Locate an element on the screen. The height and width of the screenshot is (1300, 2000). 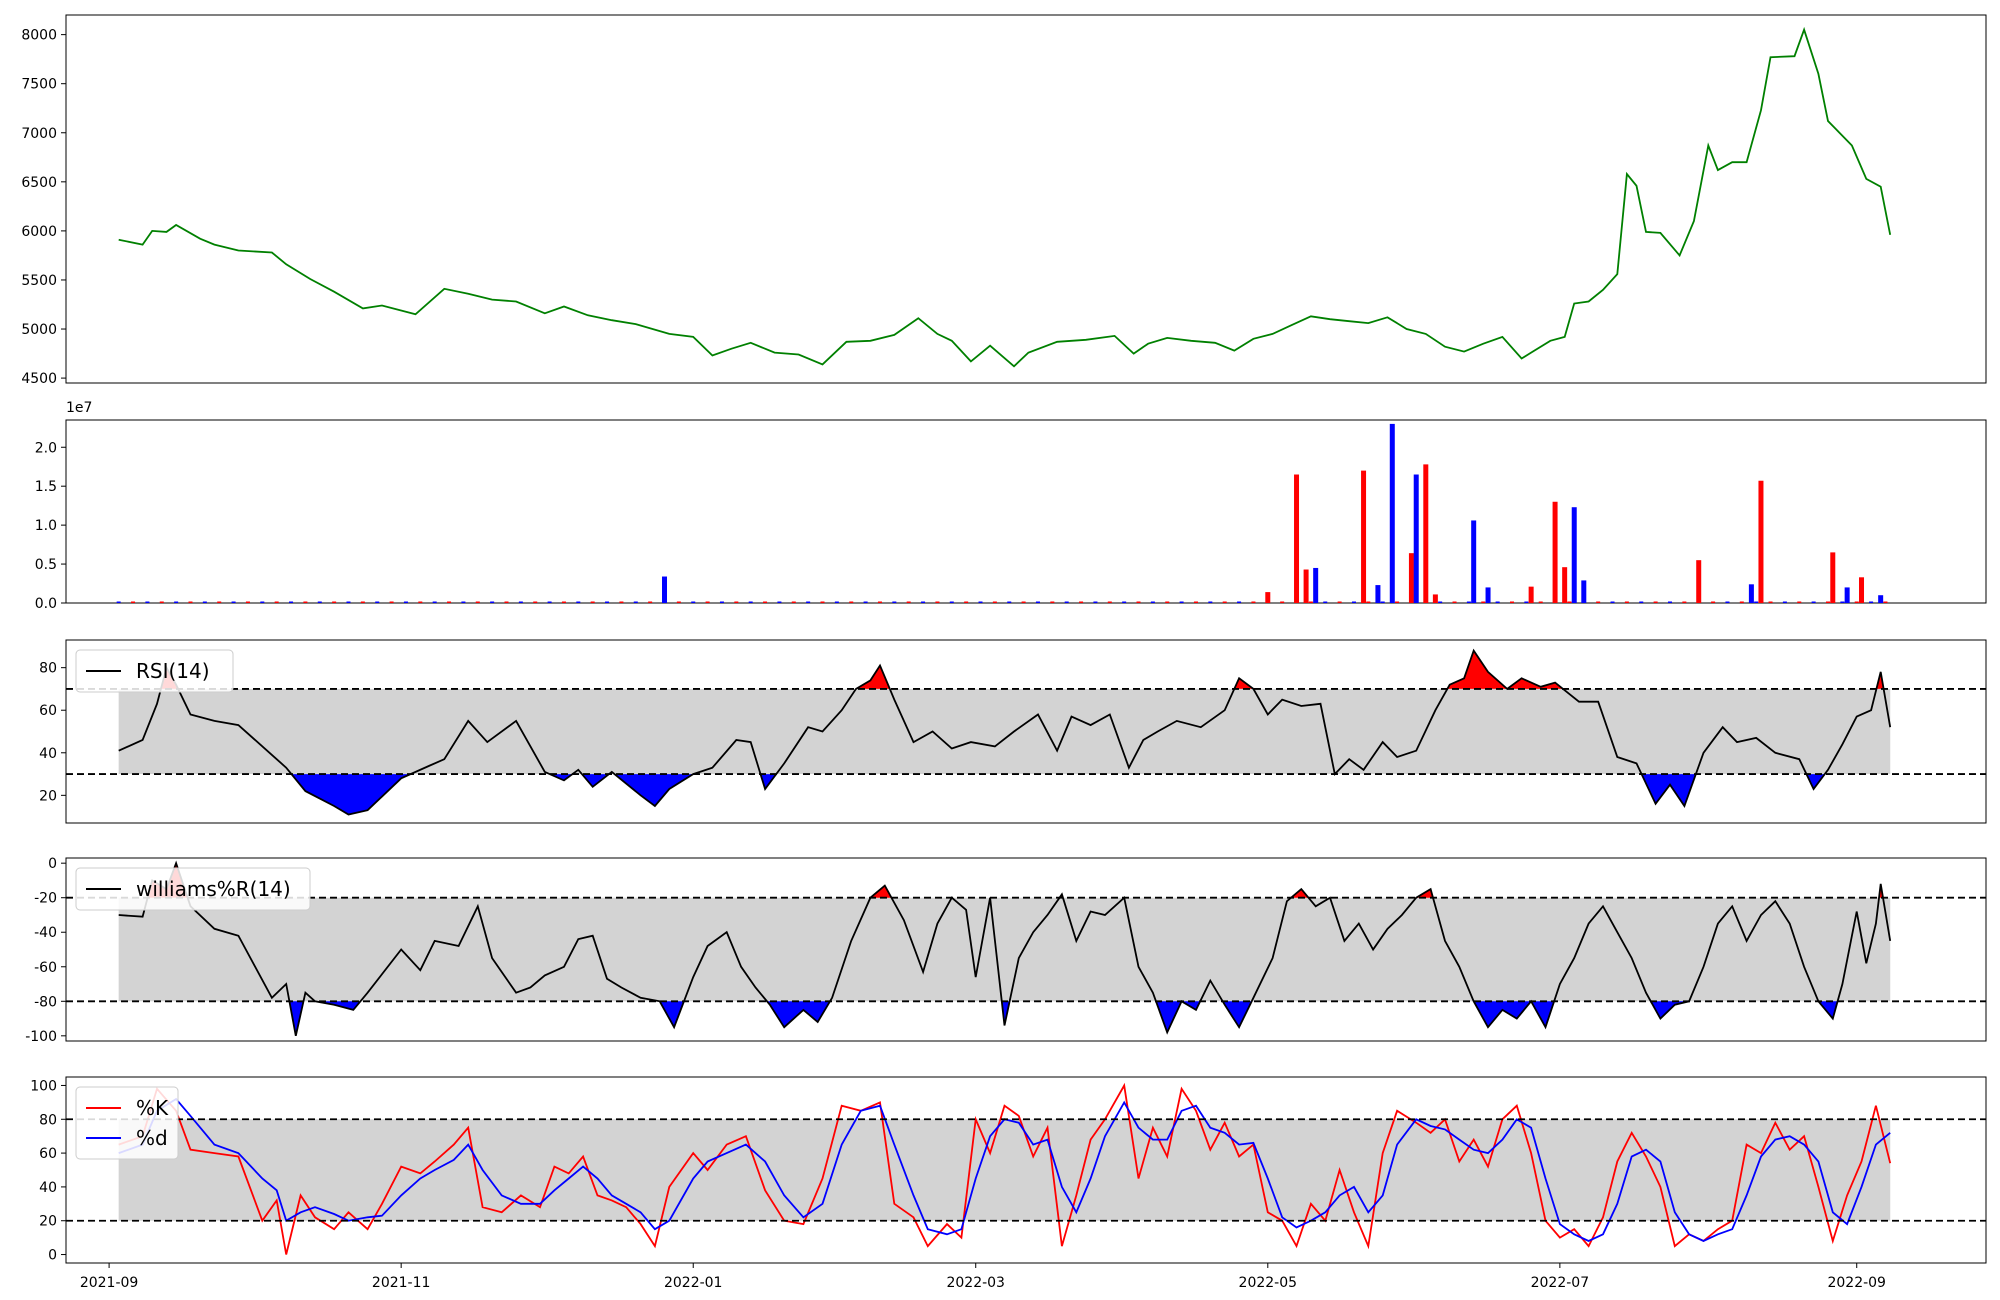
stochastic-neutral-band is located at coordinates (1004, 1170).